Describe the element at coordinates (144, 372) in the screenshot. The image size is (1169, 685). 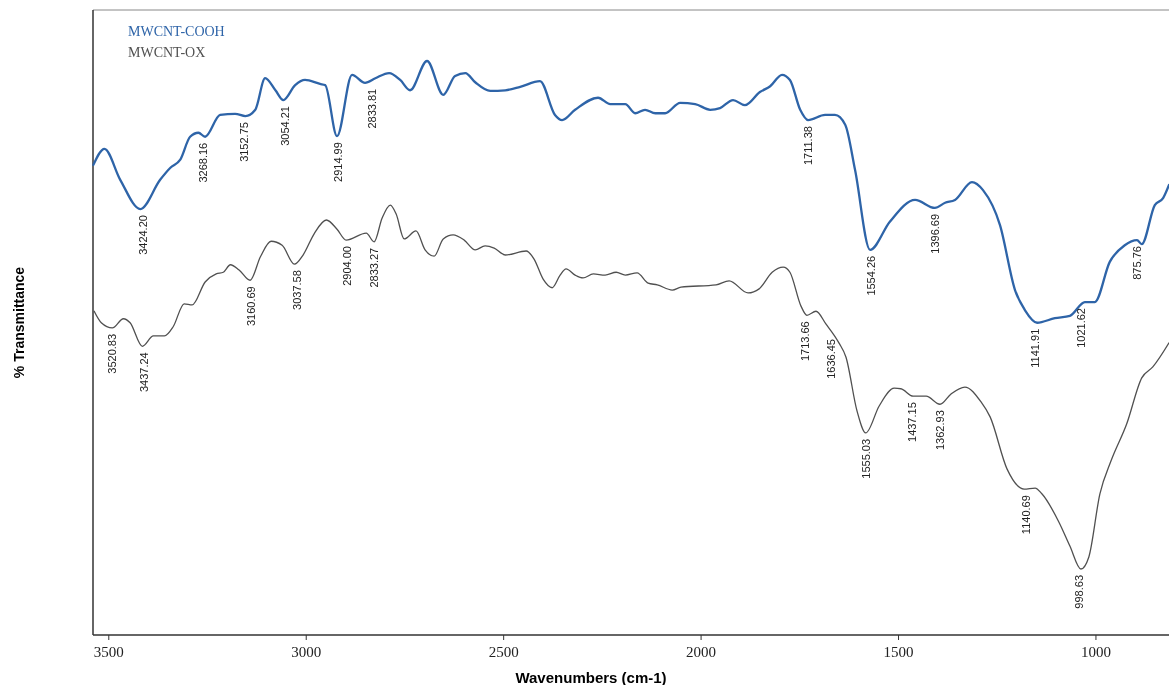
I see `annotation: 3437.24` at that location.